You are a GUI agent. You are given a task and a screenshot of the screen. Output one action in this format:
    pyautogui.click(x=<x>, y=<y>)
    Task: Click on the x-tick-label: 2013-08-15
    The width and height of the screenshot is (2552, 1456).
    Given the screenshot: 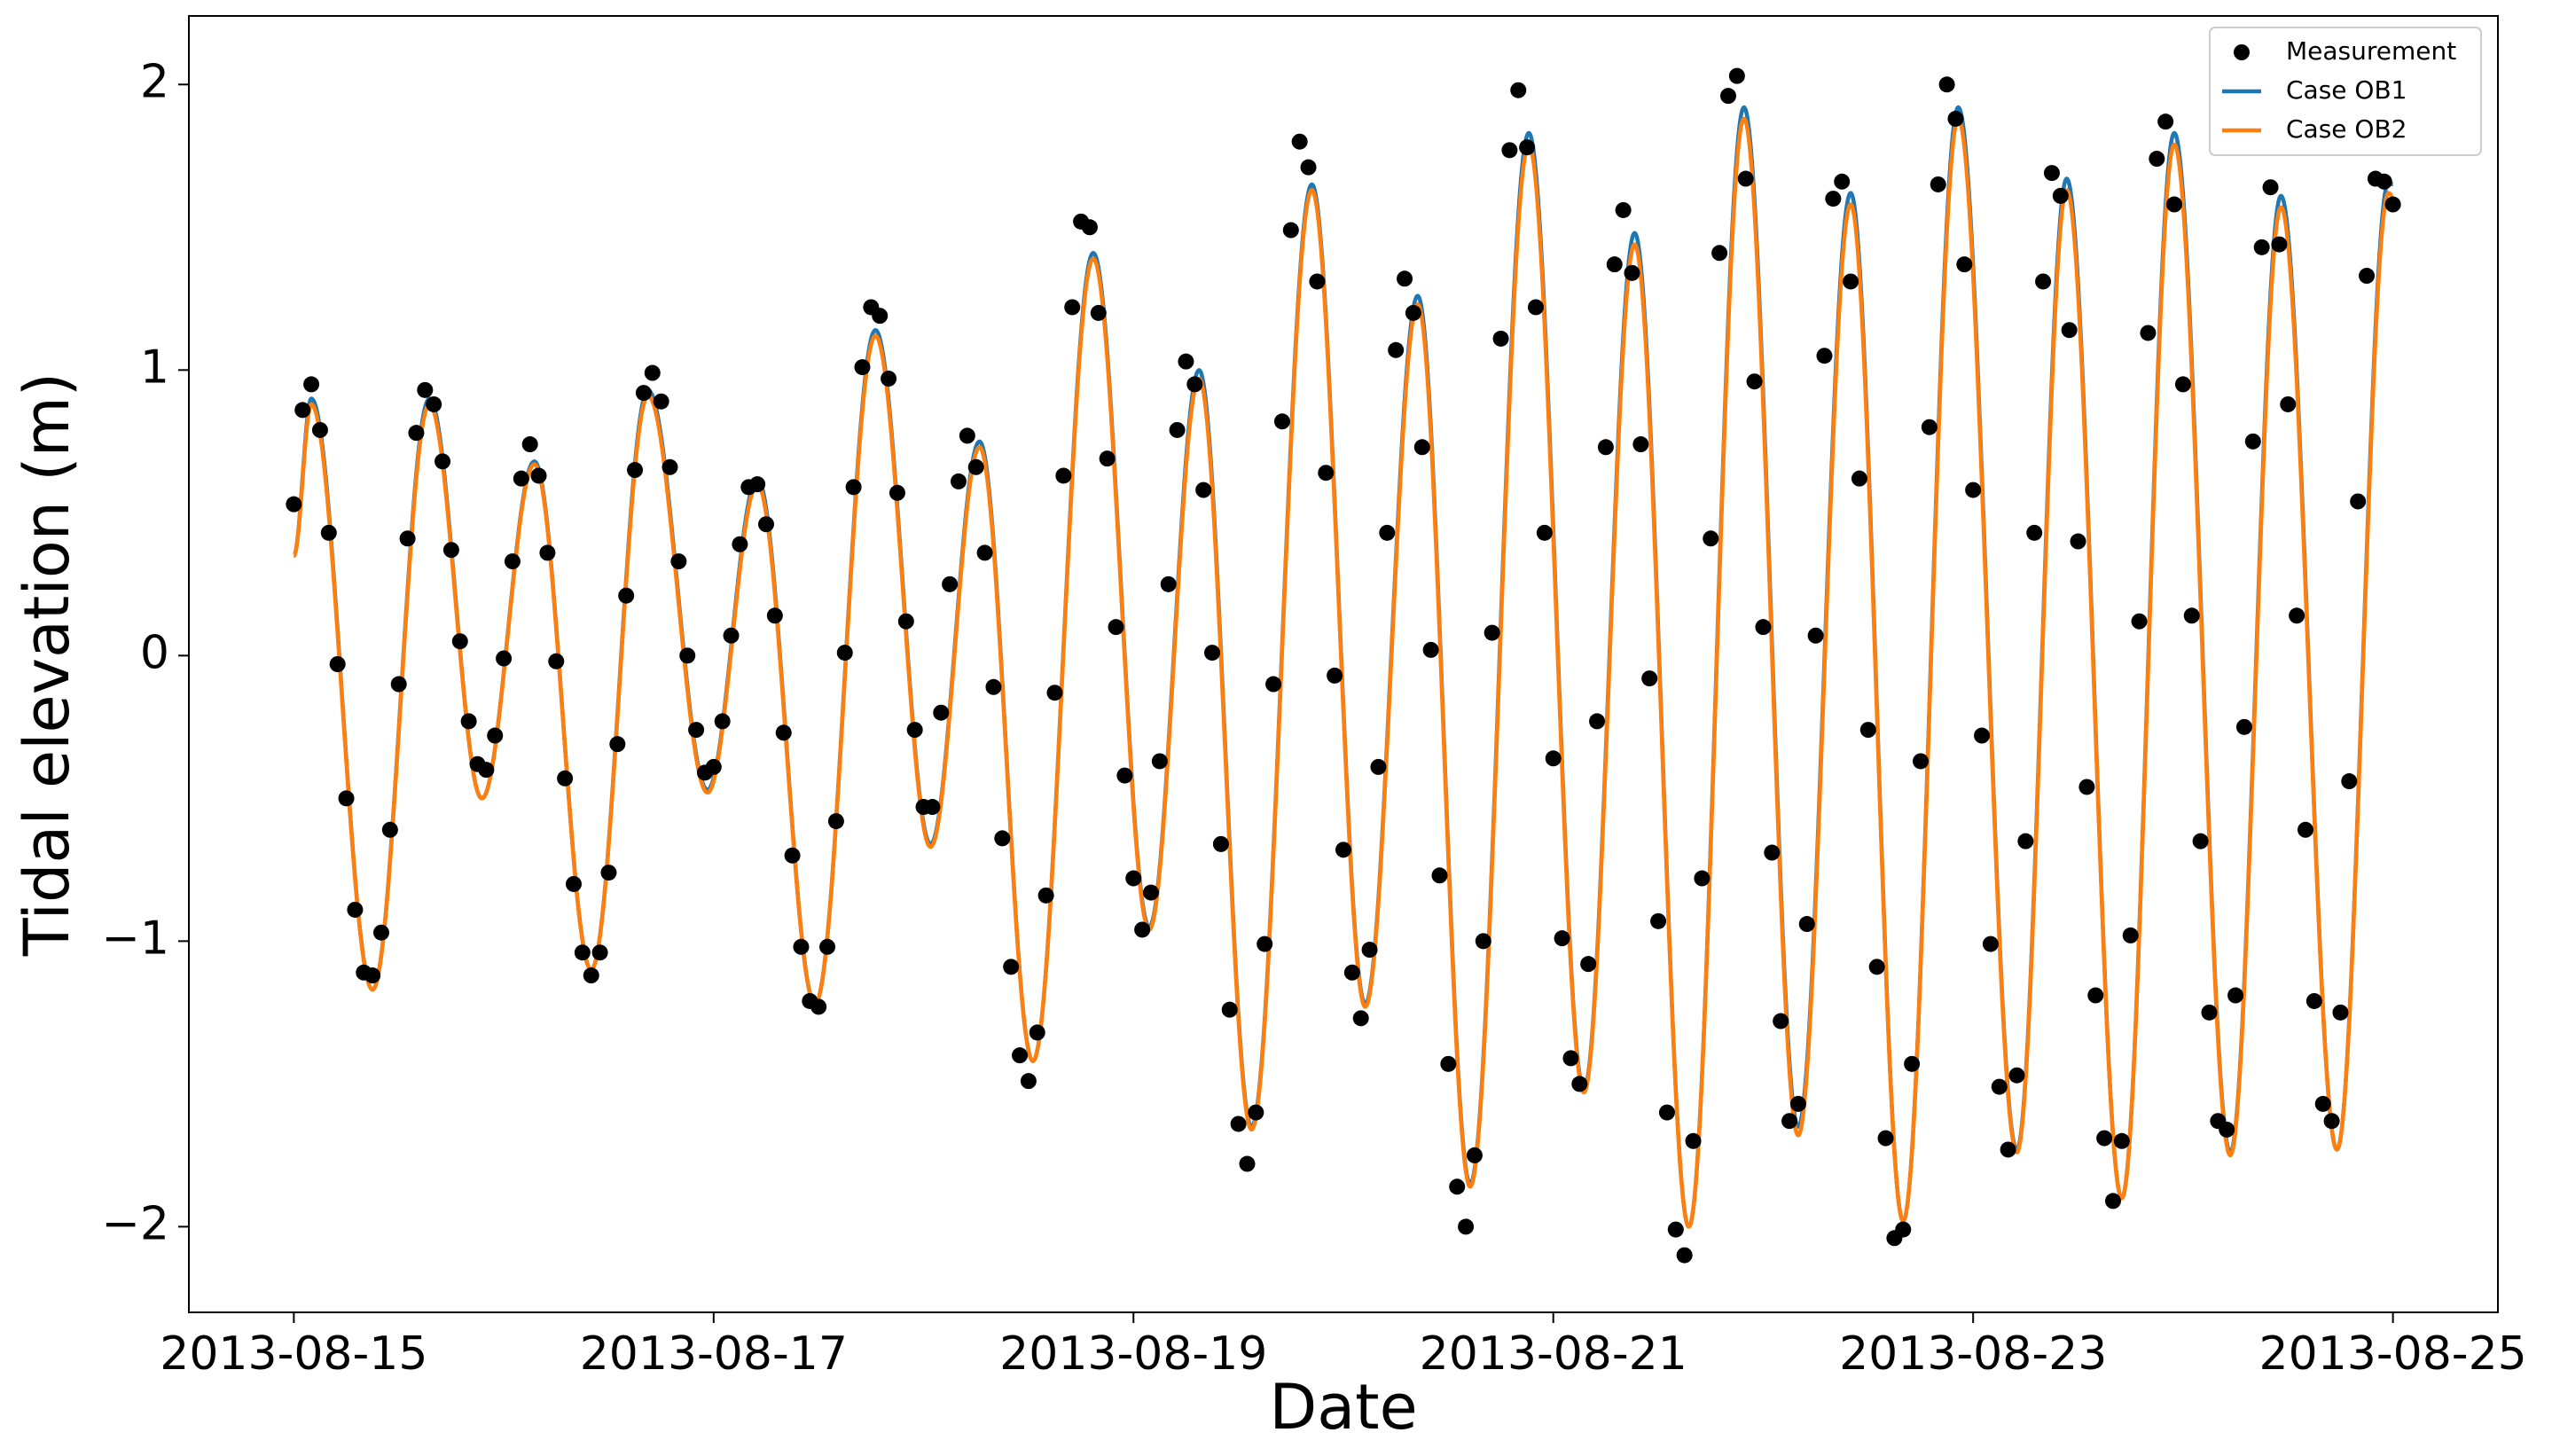 What is the action you would take?
    pyautogui.click(x=293, y=1354)
    